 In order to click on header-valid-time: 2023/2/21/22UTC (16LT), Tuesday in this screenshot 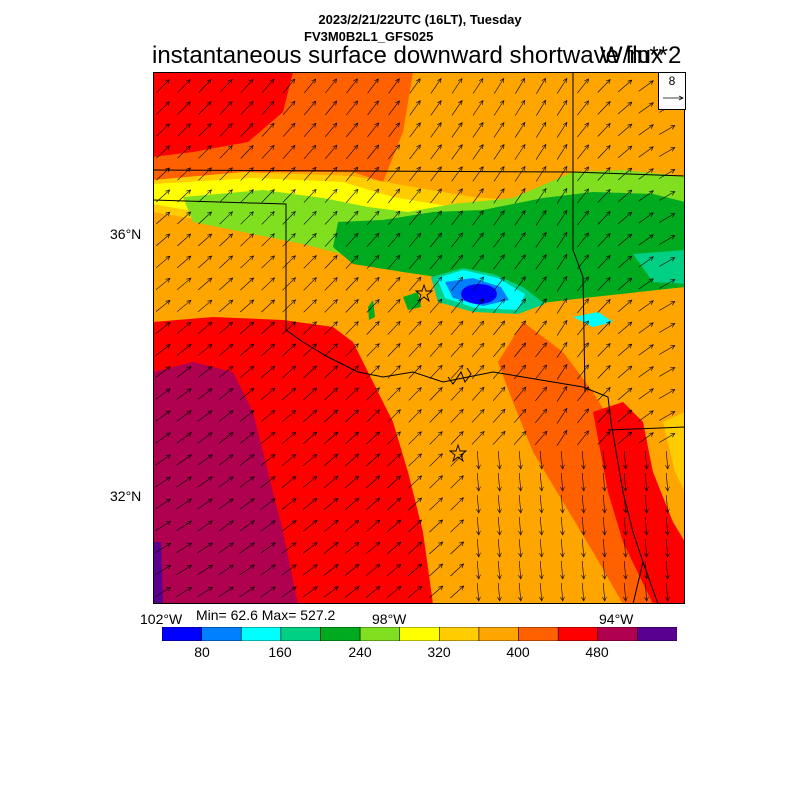, I will do `click(420, 19)`.